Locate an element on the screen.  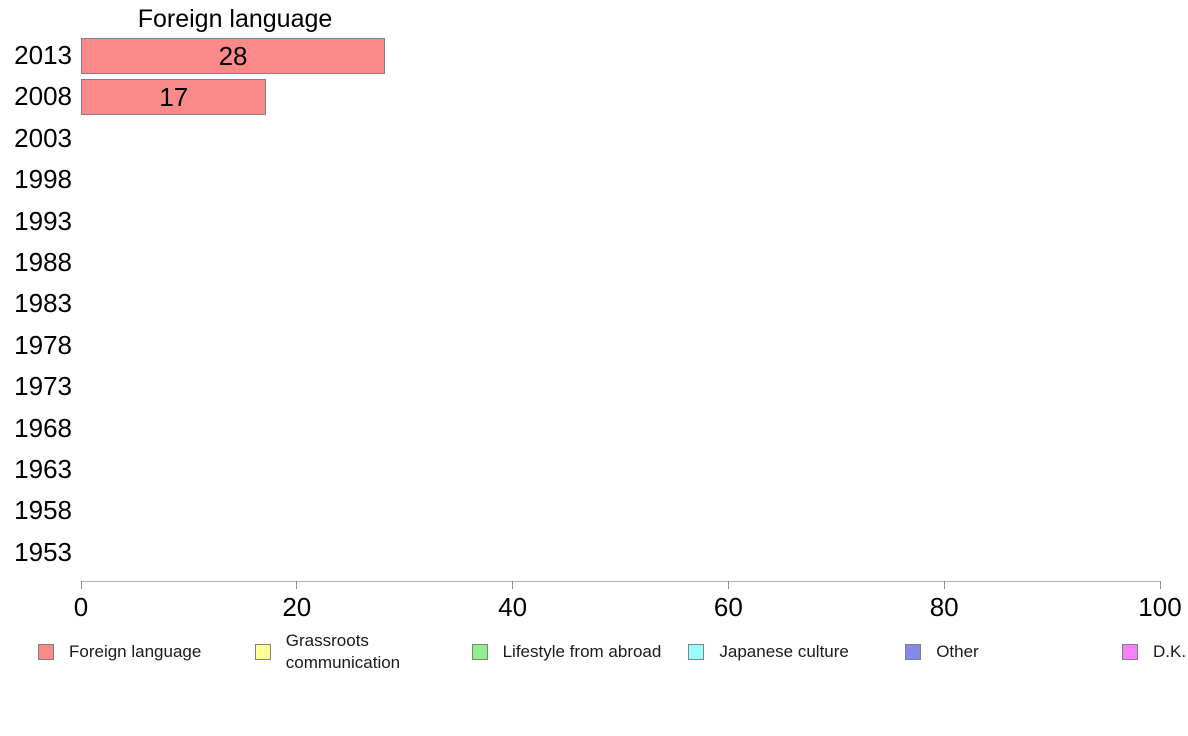
legend-item: Lifestyle from abroad is located at coordinates (566, 652).